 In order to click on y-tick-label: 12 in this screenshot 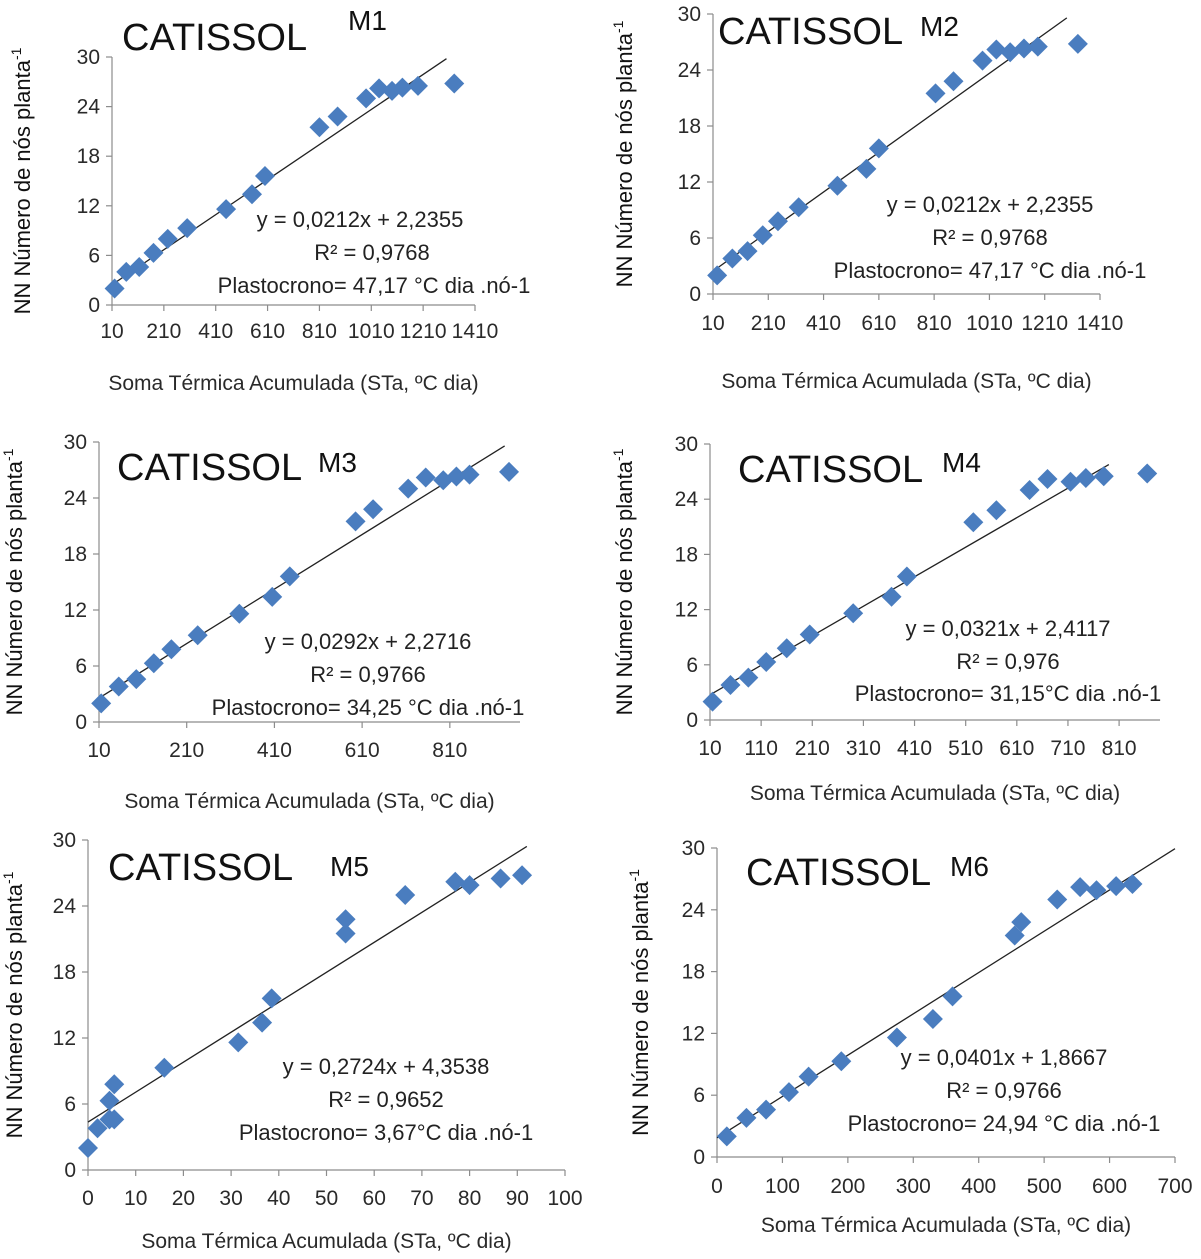, I will do `click(689, 182)`.